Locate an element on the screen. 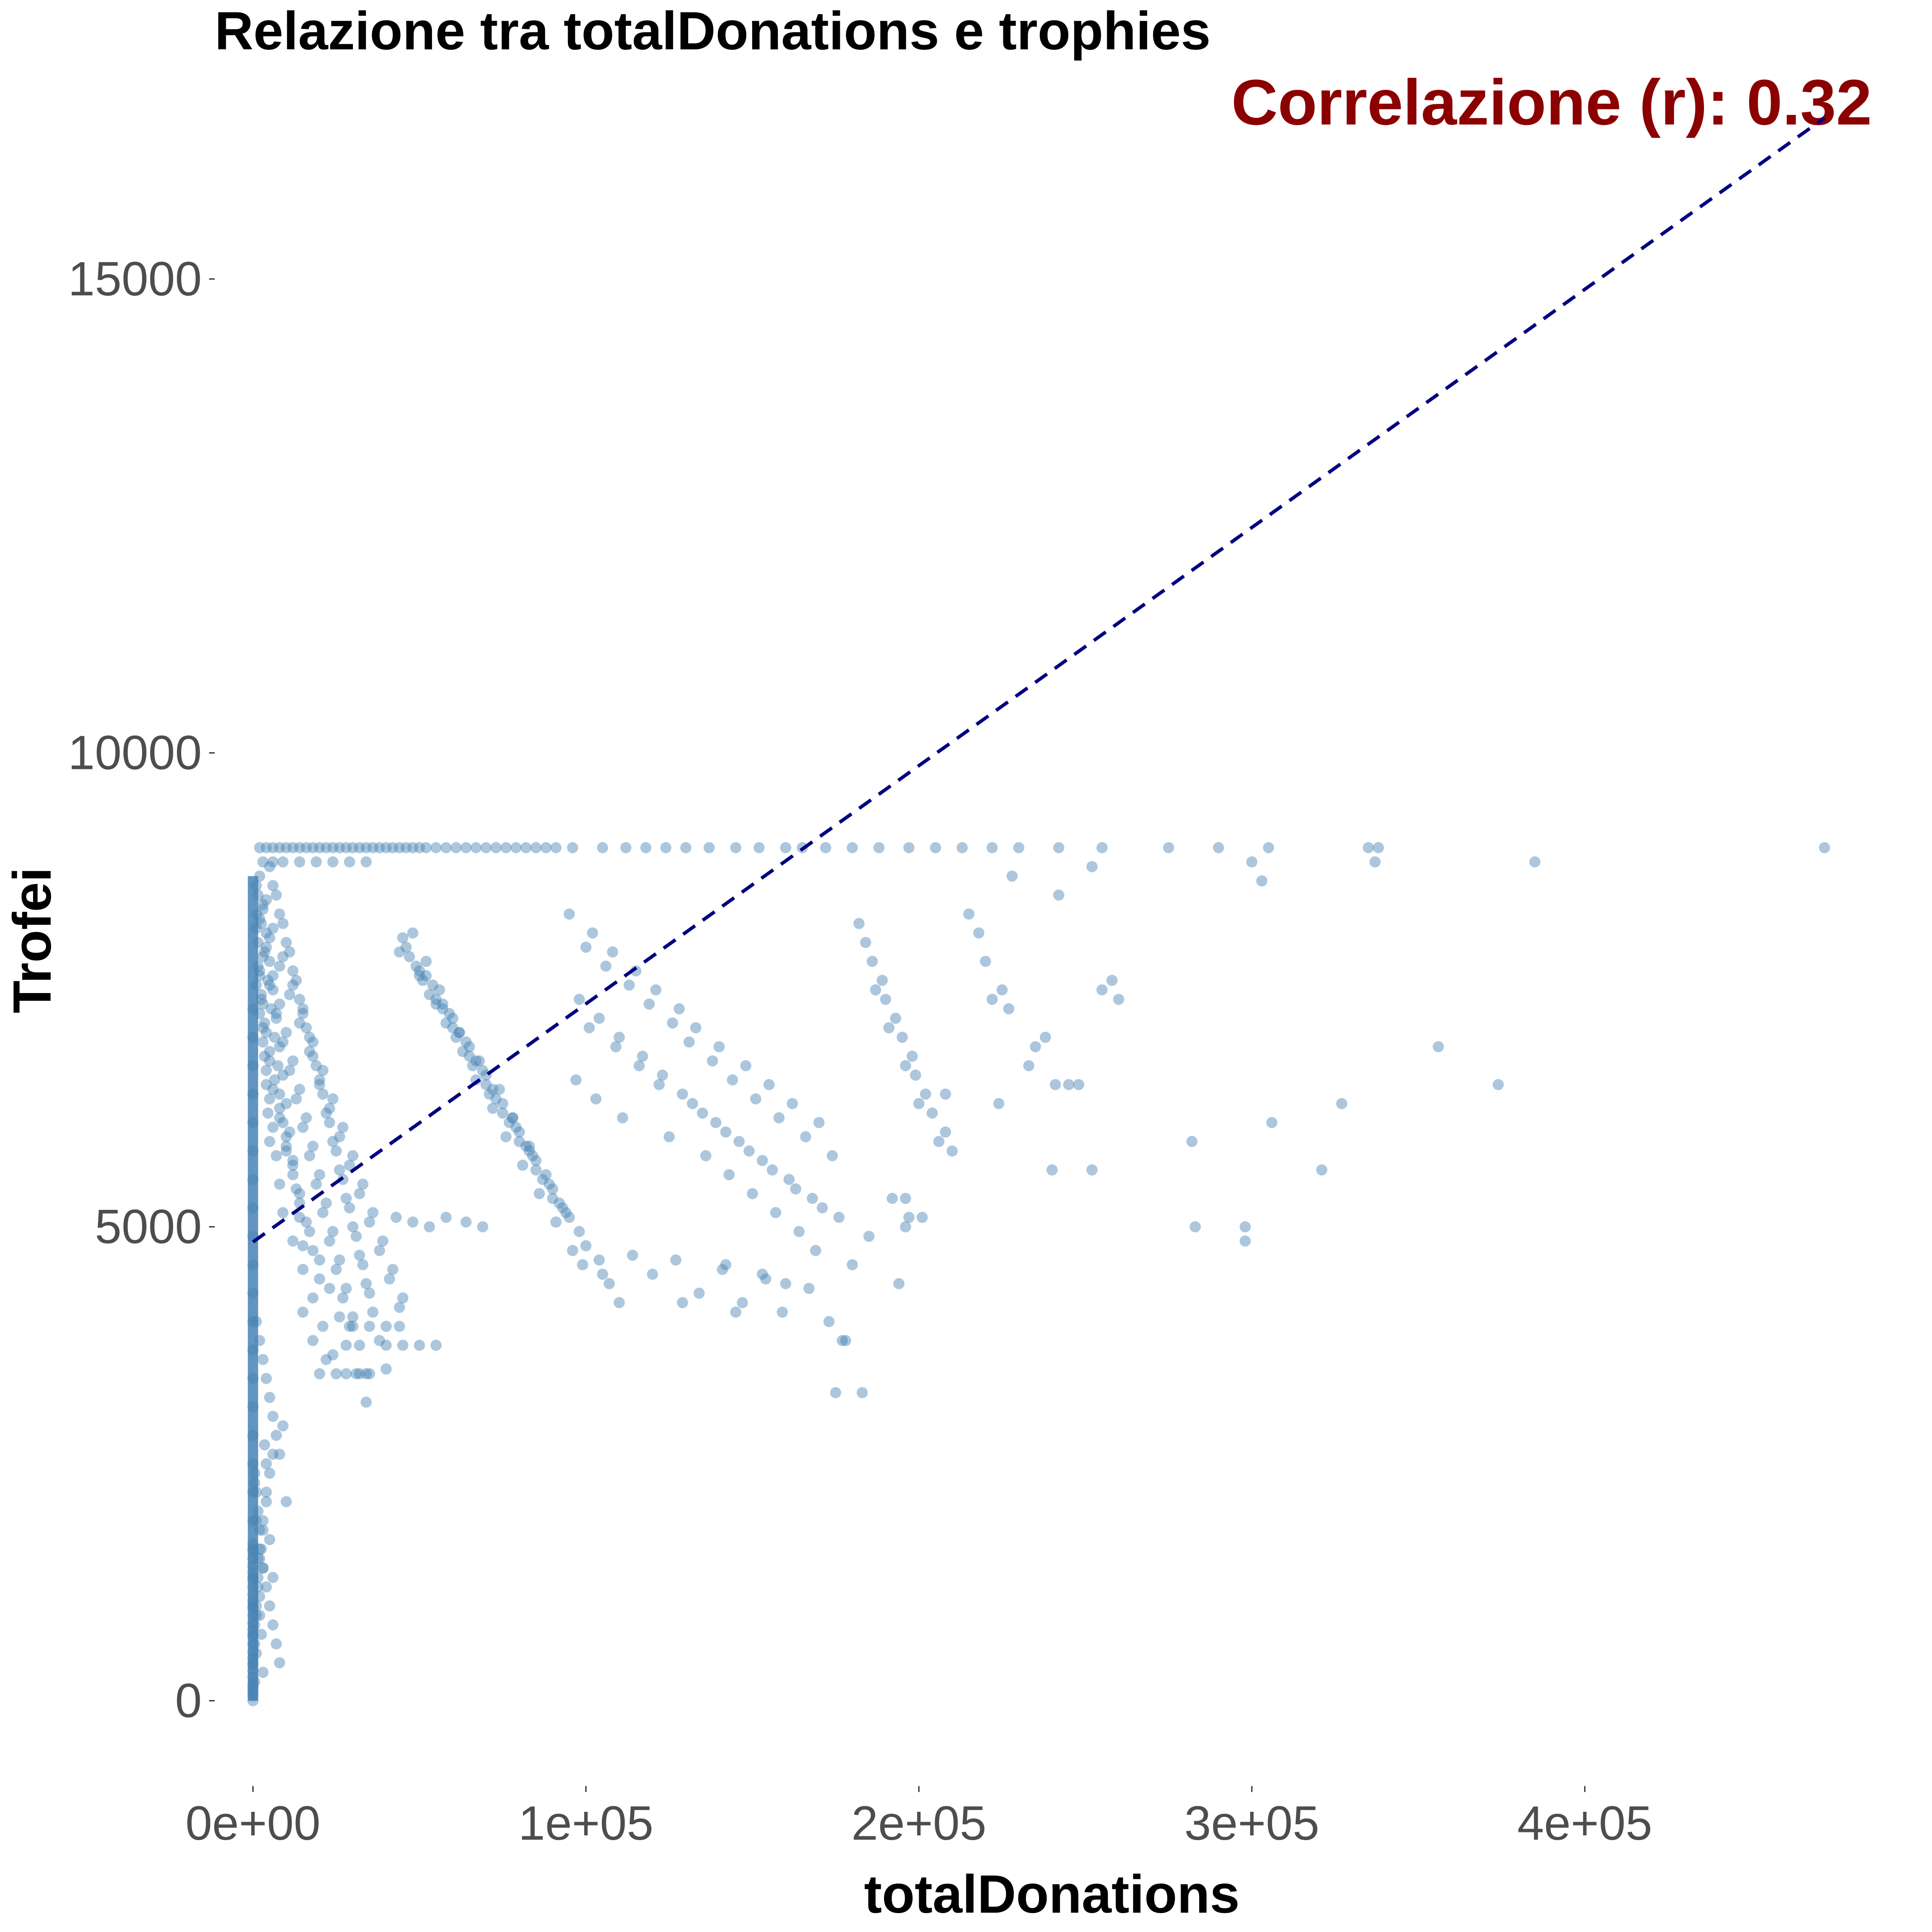  y-axis: 0 5000 10000 15000 is located at coordinates (142, 990).